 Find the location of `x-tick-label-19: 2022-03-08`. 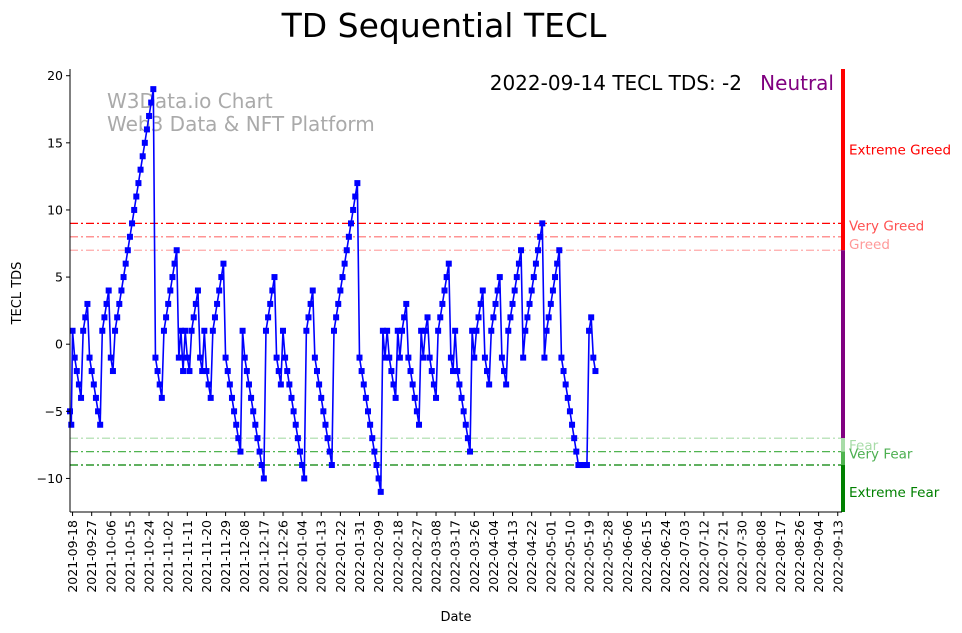

x-tick-label-19: 2022-03-08 is located at coordinates (436, 556).